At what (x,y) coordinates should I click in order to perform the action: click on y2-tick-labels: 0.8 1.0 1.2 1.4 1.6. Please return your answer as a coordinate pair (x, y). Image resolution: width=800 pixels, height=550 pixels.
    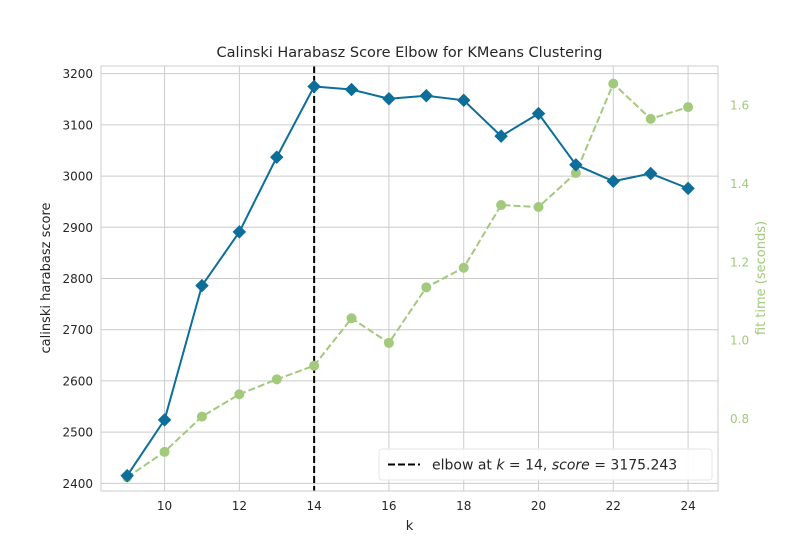
    Looking at the image, I should click on (739, 262).